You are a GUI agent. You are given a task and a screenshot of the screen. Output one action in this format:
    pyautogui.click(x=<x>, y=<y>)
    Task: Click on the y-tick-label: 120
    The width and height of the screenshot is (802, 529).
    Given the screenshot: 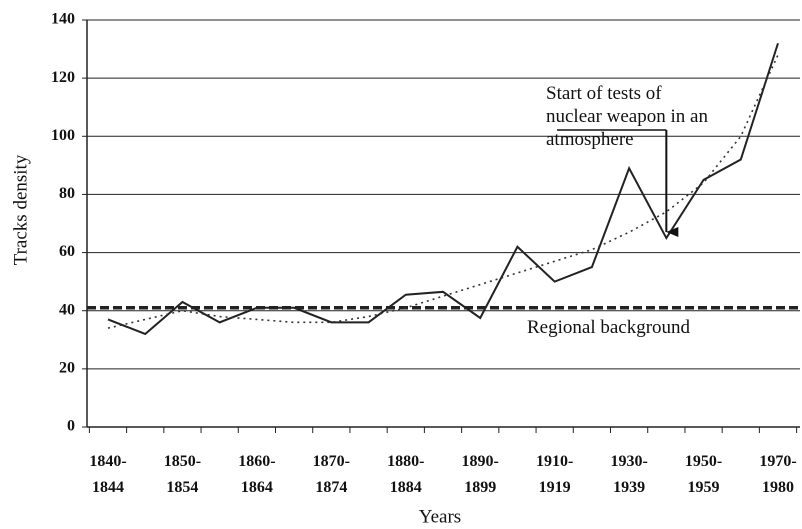 What is the action you would take?
    pyautogui.click(x=63, y=77)
    